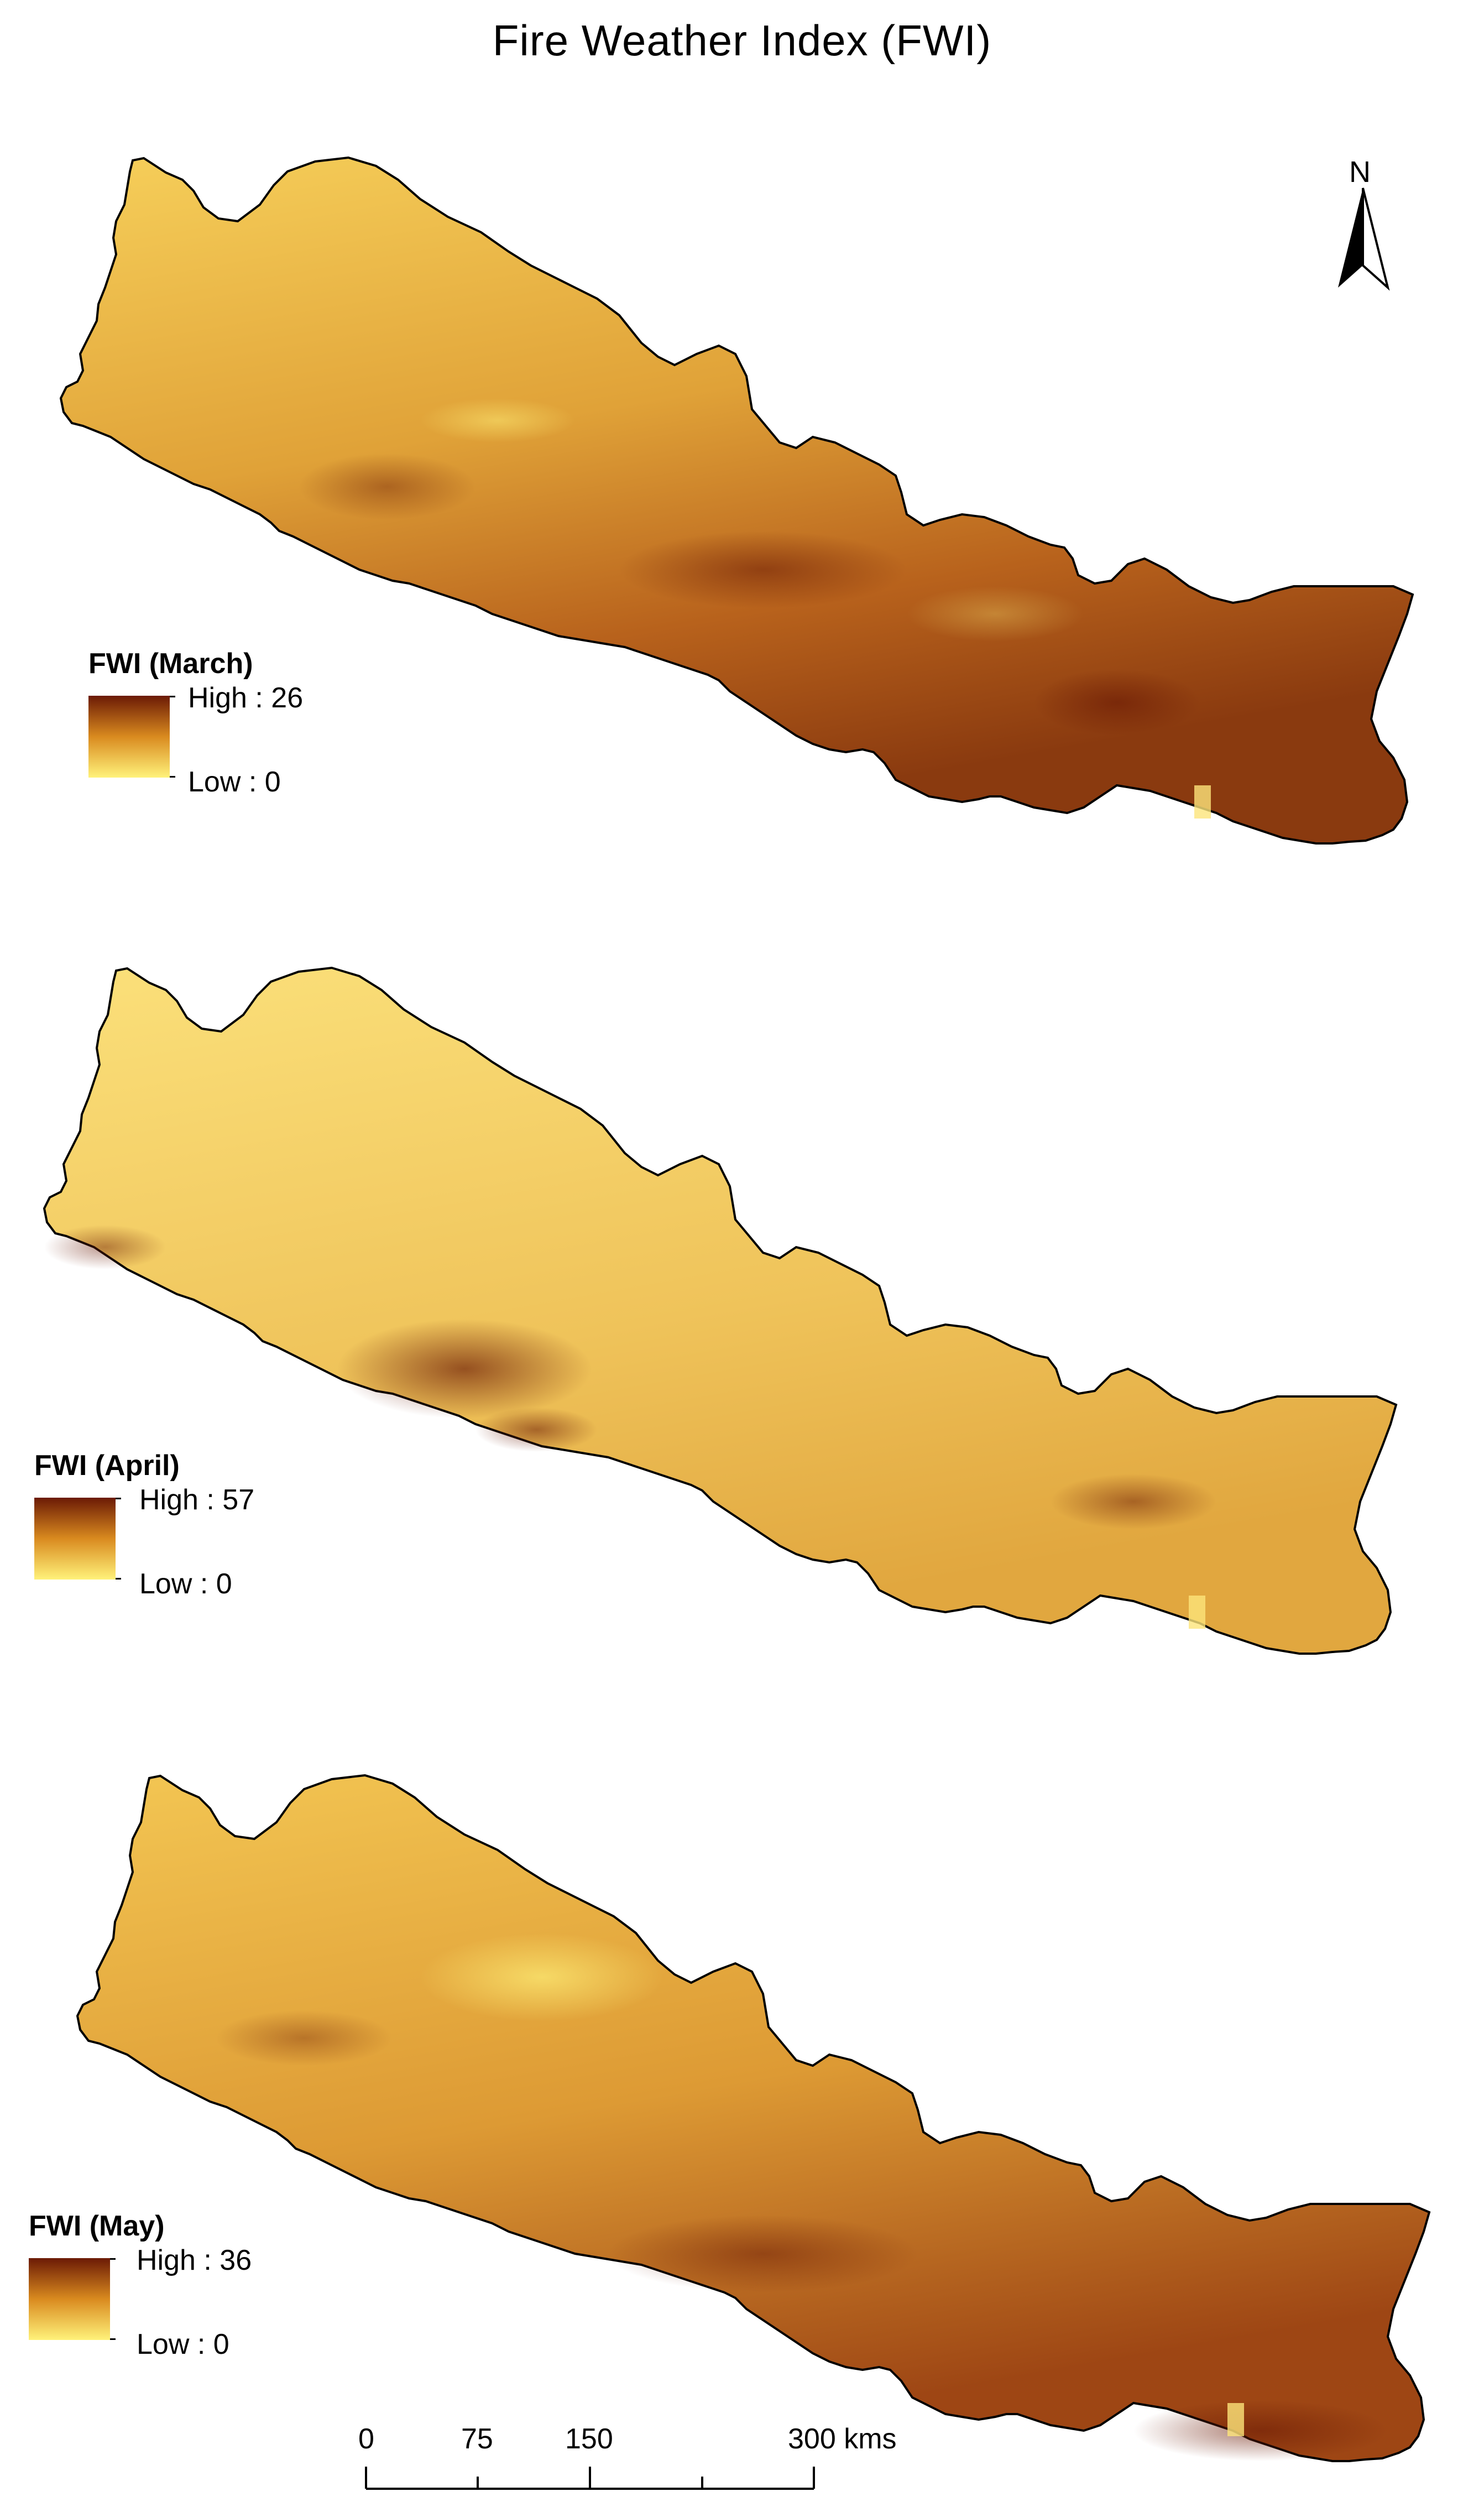 Image resolution: width=1484 pixels, height=2507 pixels. Describe the element at coordinates (246, 698) in the screenshot. I see `legend-high-label: High : 26` at that location.